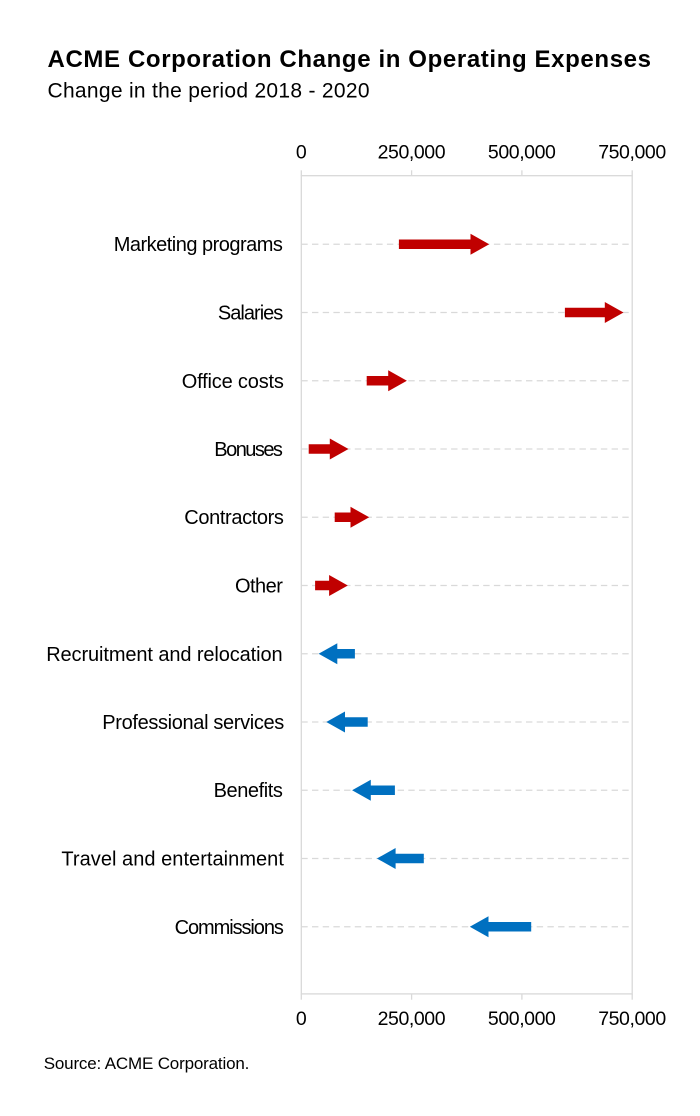 This screenshot has width=700, height=1116. I want to click on svg-text: Other, so click(259, 587).